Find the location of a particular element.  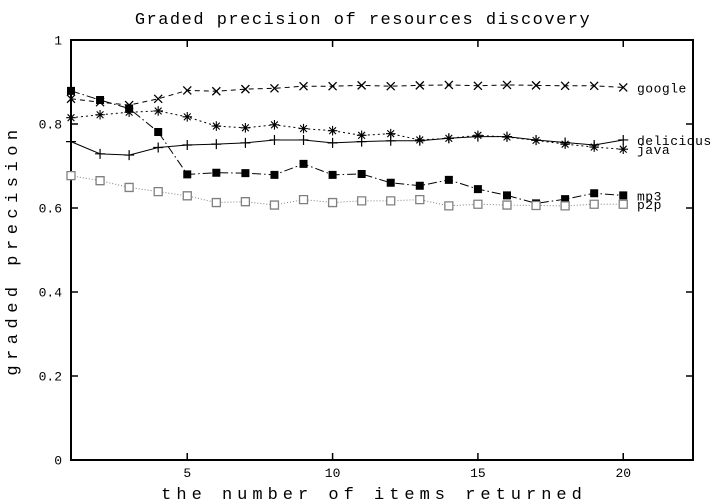

y-tick-label: 0.2 is located at coordinates (50, 377).